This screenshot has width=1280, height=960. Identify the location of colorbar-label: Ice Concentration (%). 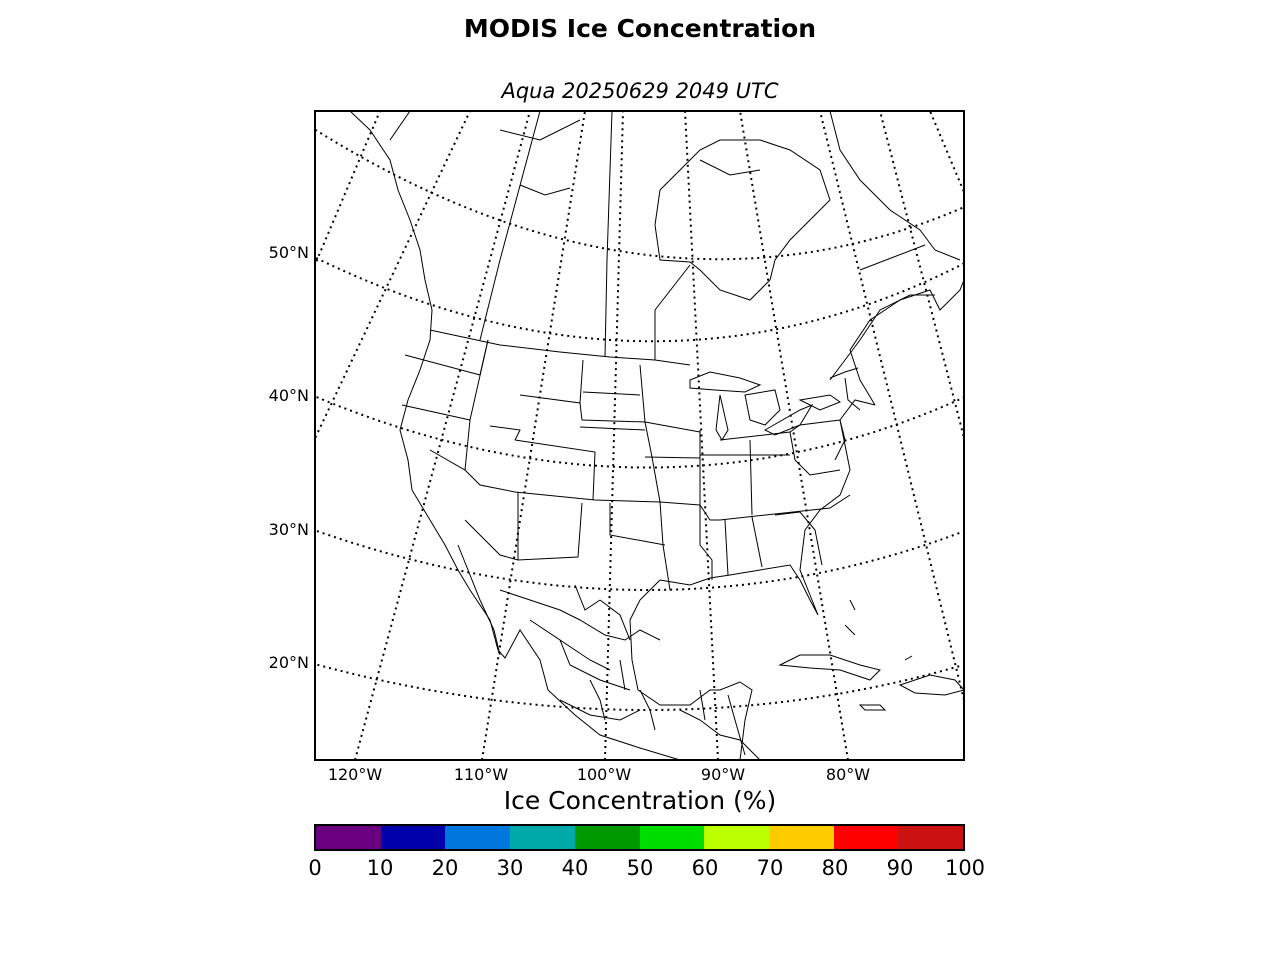
(640, 800).